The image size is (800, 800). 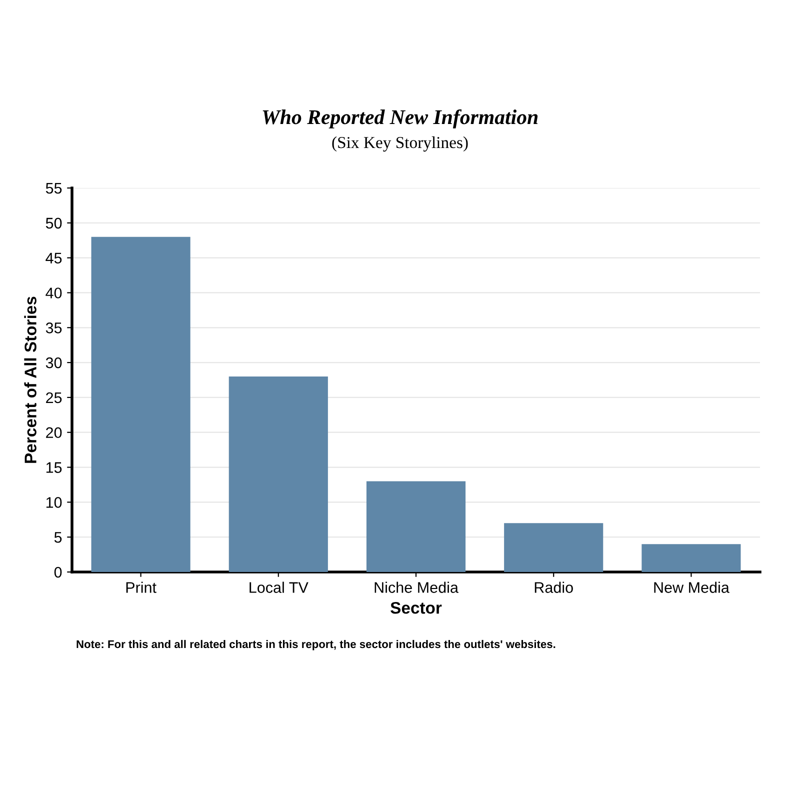 I want to click on x-tick-label: Niche Media, so click(x=416, y=587).